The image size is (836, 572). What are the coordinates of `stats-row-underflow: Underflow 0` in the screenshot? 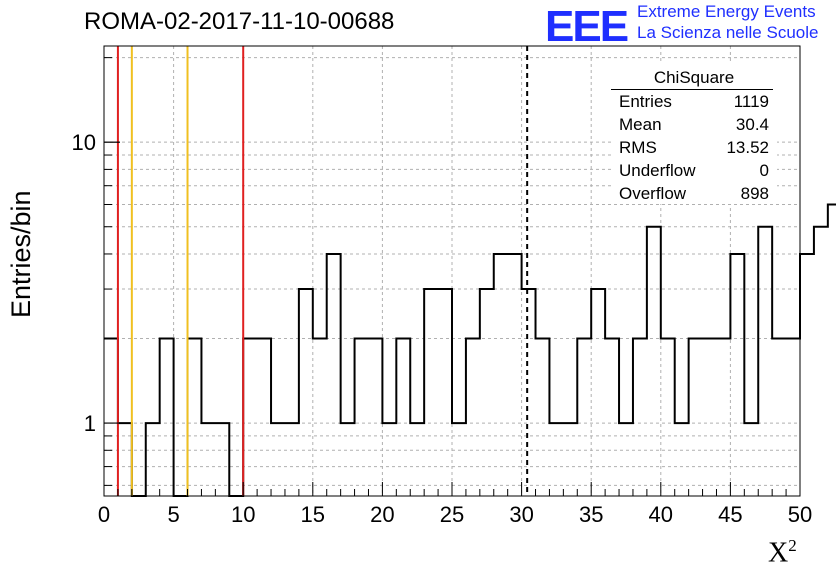 It's located at (694, 172).